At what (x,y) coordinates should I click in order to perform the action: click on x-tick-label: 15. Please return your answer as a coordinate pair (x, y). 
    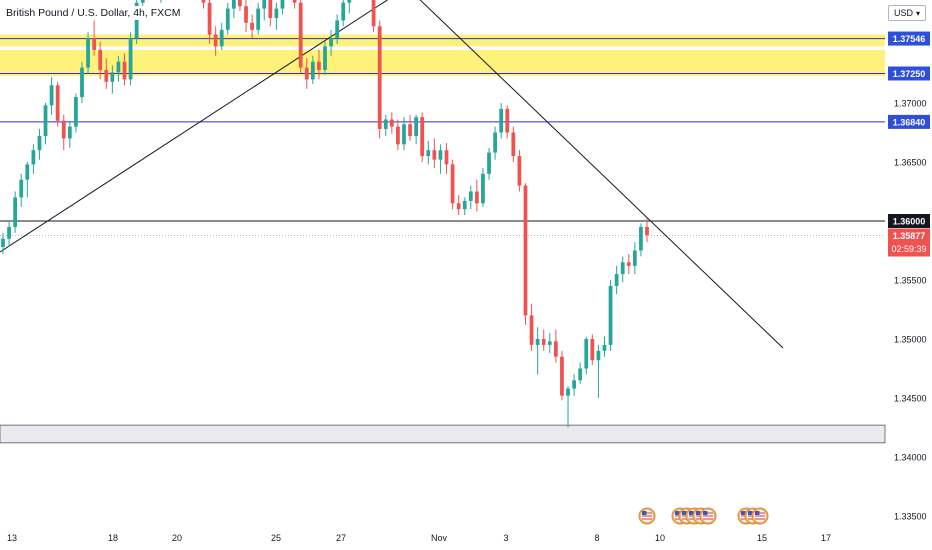
    Looking at the image, I should click on (762, 538).